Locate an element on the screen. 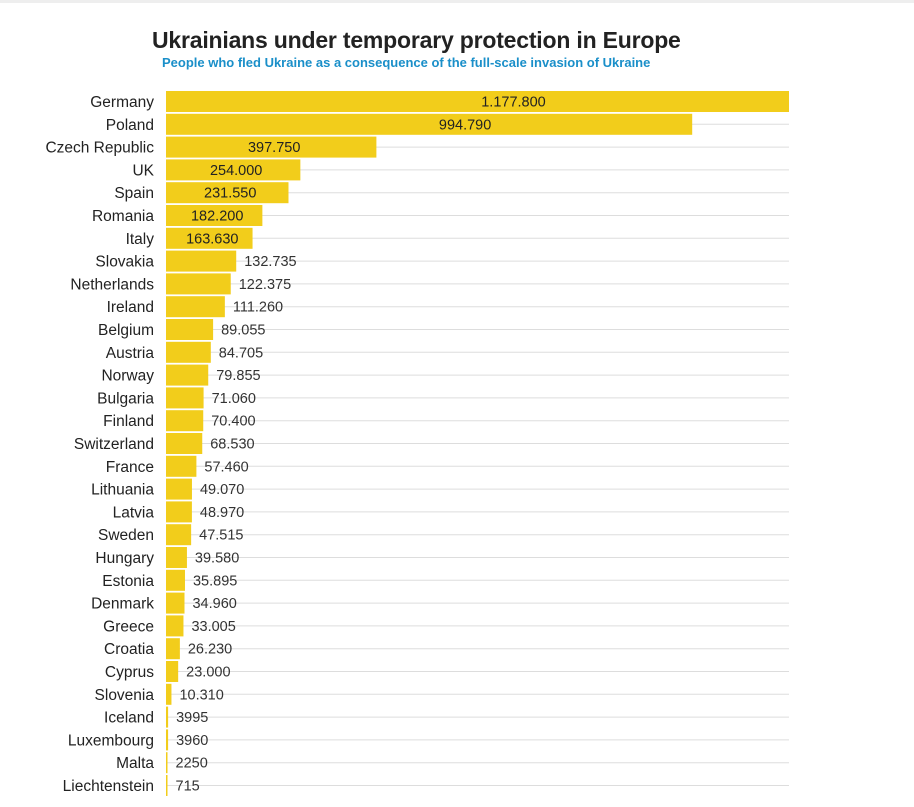 Image resolution: width=914 pixels, height=807 pixels. category-label-iceland: Iceland is located at coordinates (129, 718).